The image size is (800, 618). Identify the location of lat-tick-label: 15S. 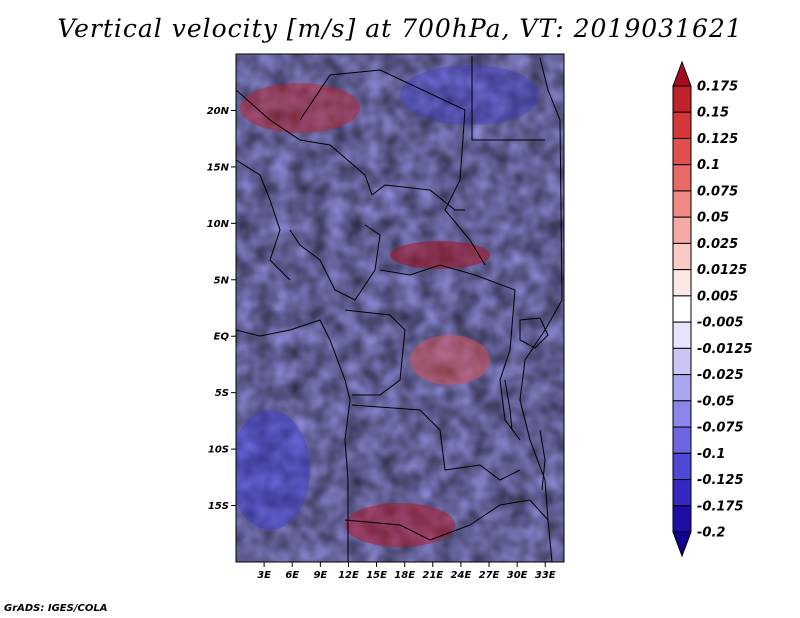
(218, 506).